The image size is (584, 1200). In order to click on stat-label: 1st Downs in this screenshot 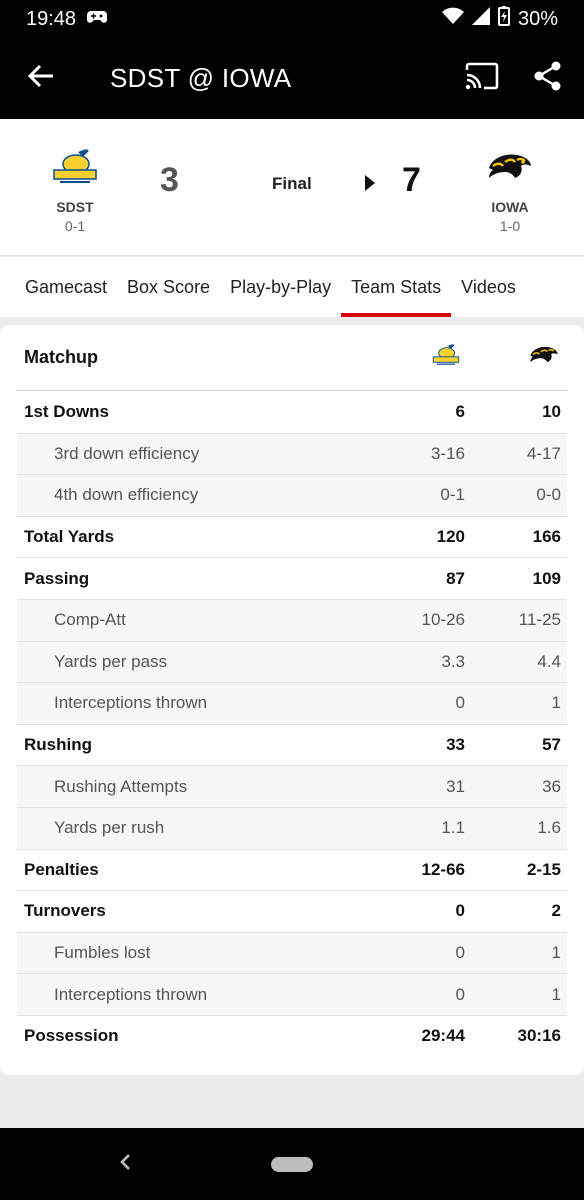, I will do `click(67, 411)`.